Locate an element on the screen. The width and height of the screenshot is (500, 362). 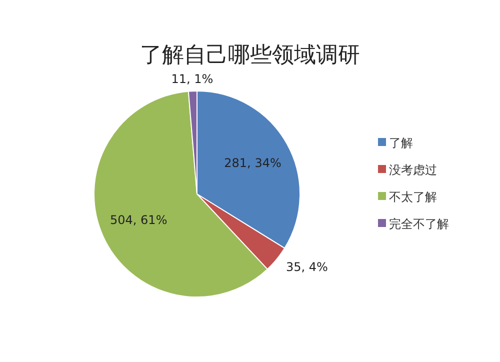
data-label: 35, 4% is located at coordinates (307, 267).